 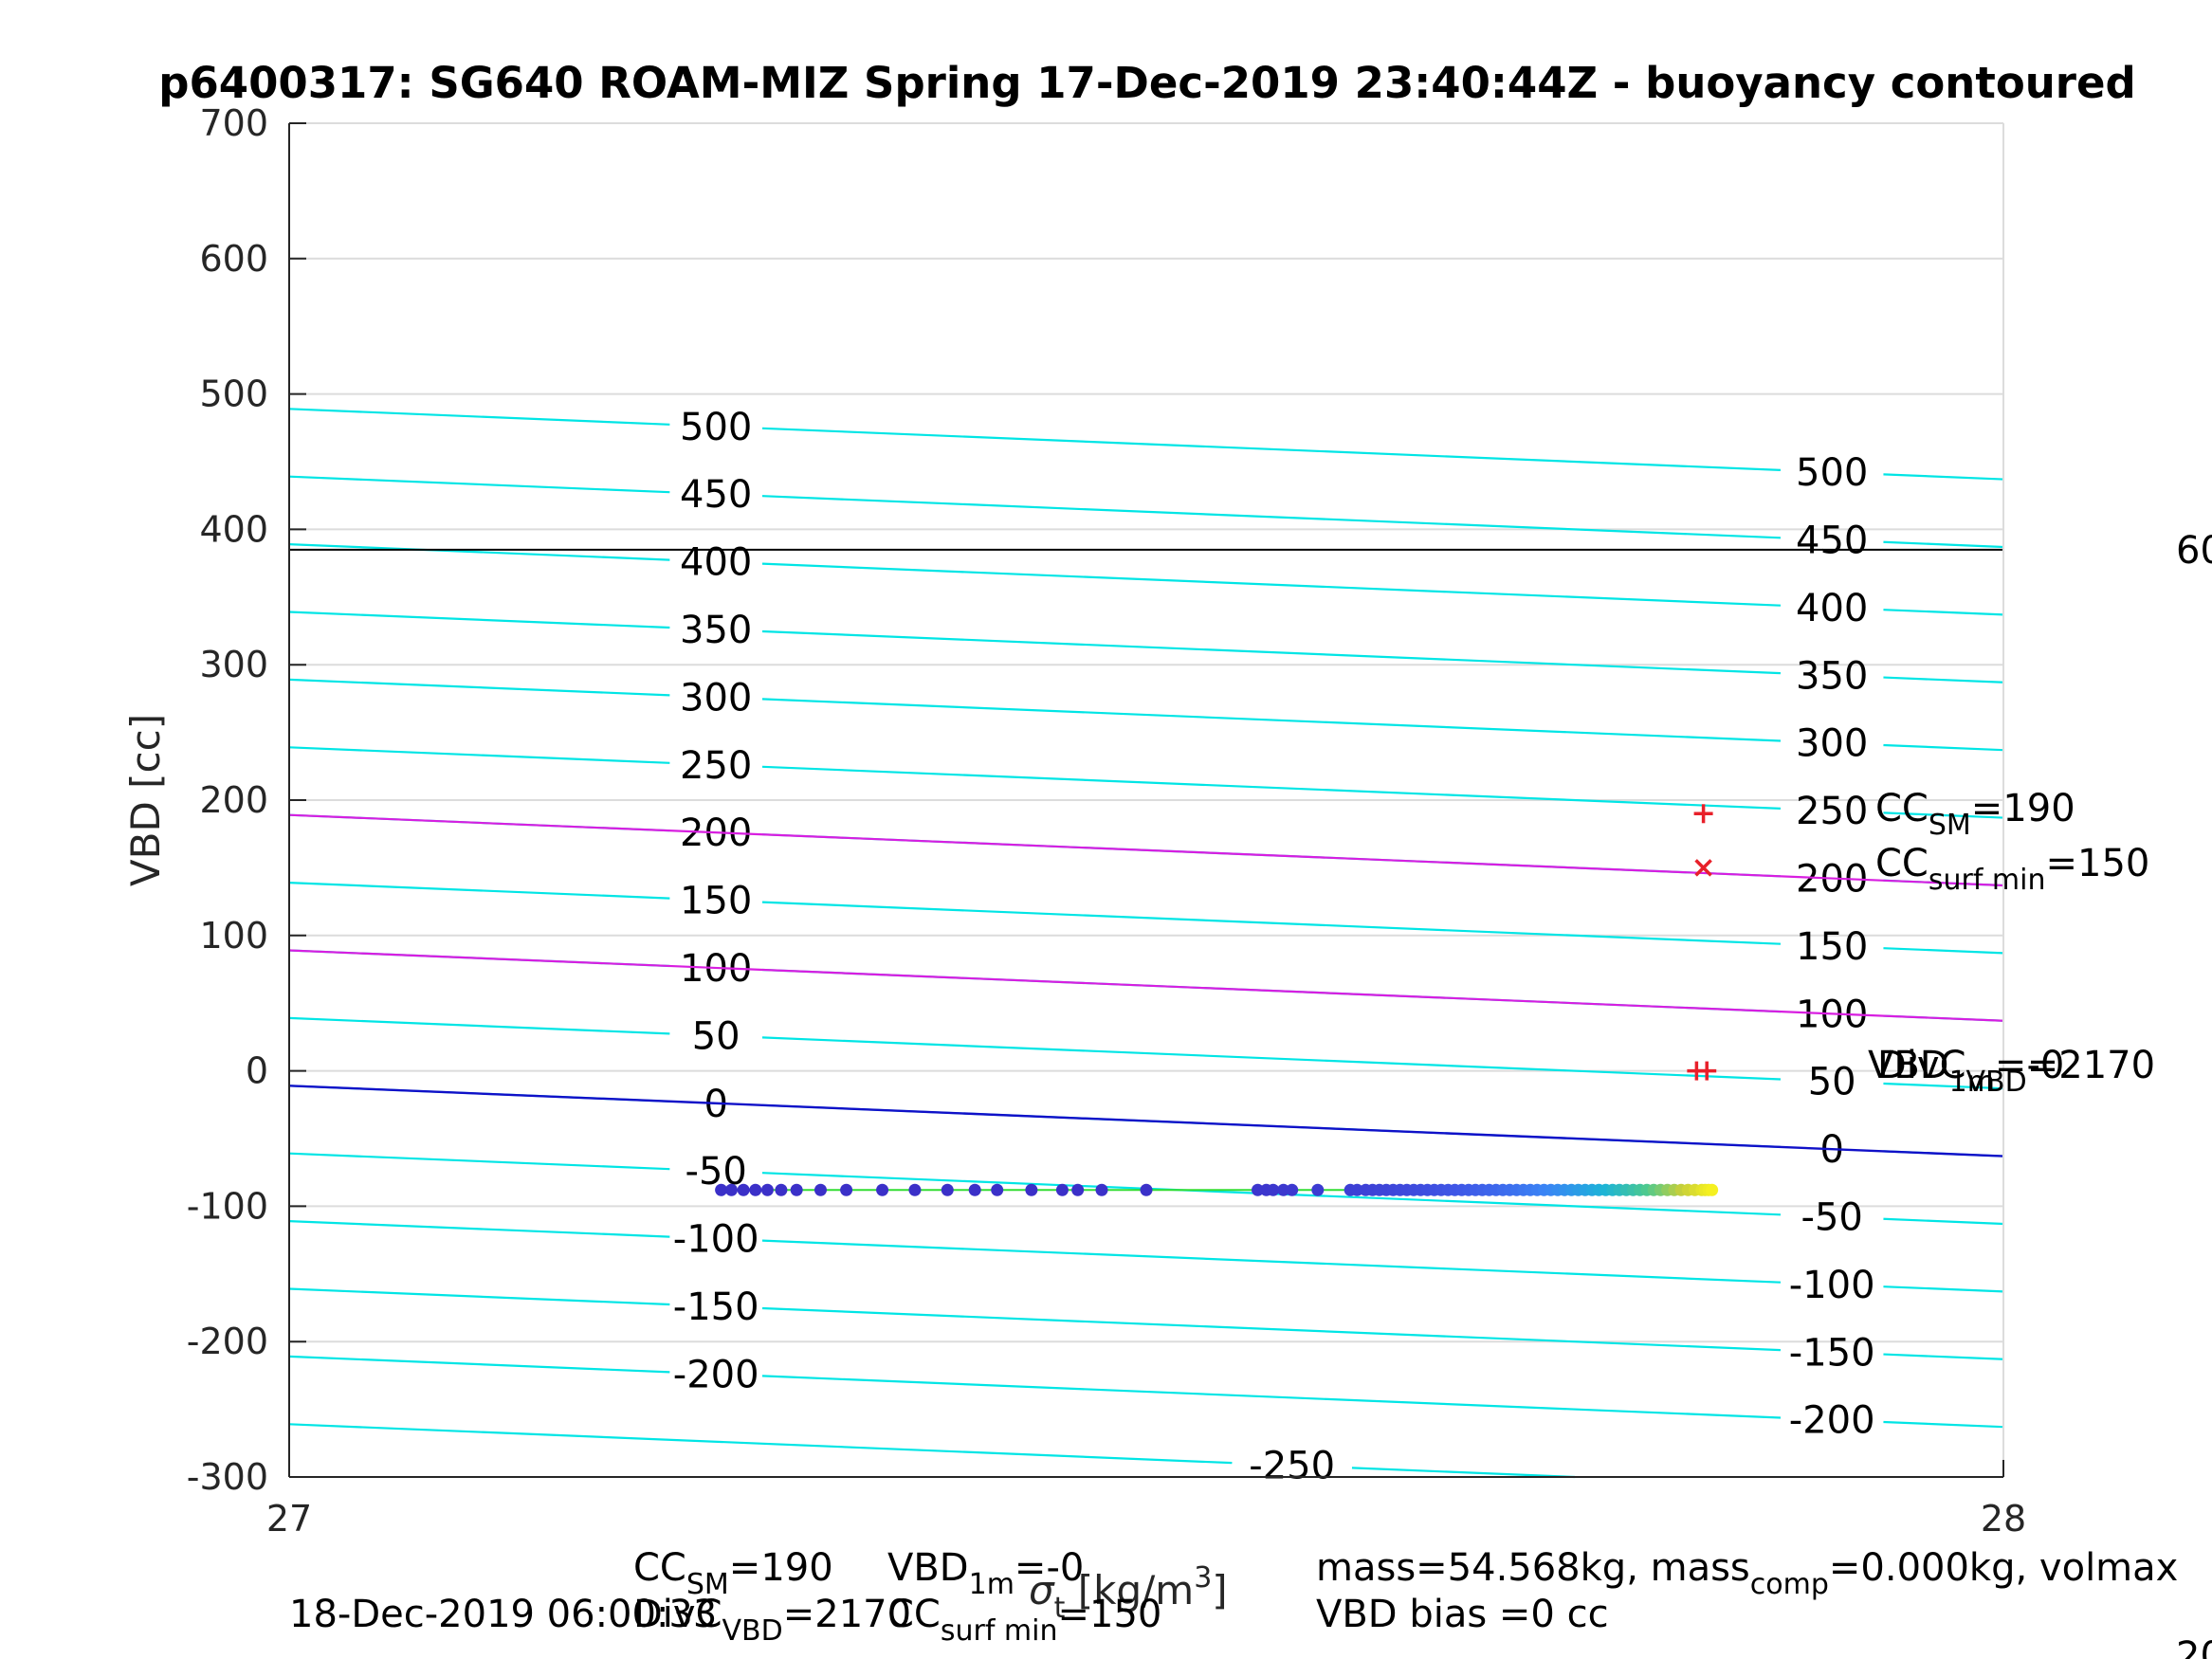 What do you see at coordinates (1146, 1121) in the screenshot?
I see `zero-buoyancy-line` at bounding box center [1146, 1121].